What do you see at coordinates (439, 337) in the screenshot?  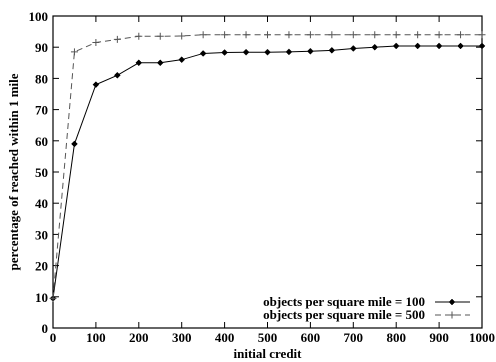 I see `x-tick-label-9: 900` at bounding box center [439, 337].